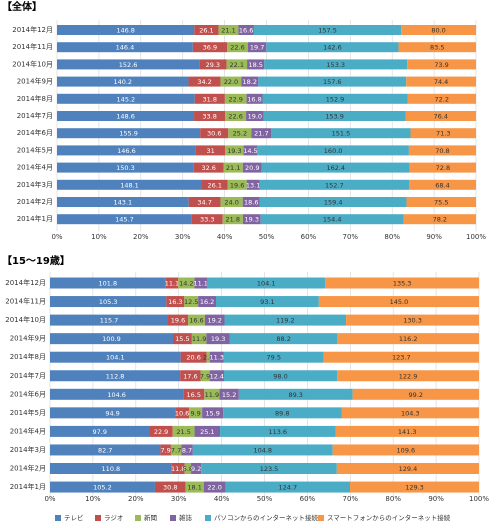  Describe the element at coordinates (109, 321) in the screenshot. I see `value-label: 115.7` at that location.